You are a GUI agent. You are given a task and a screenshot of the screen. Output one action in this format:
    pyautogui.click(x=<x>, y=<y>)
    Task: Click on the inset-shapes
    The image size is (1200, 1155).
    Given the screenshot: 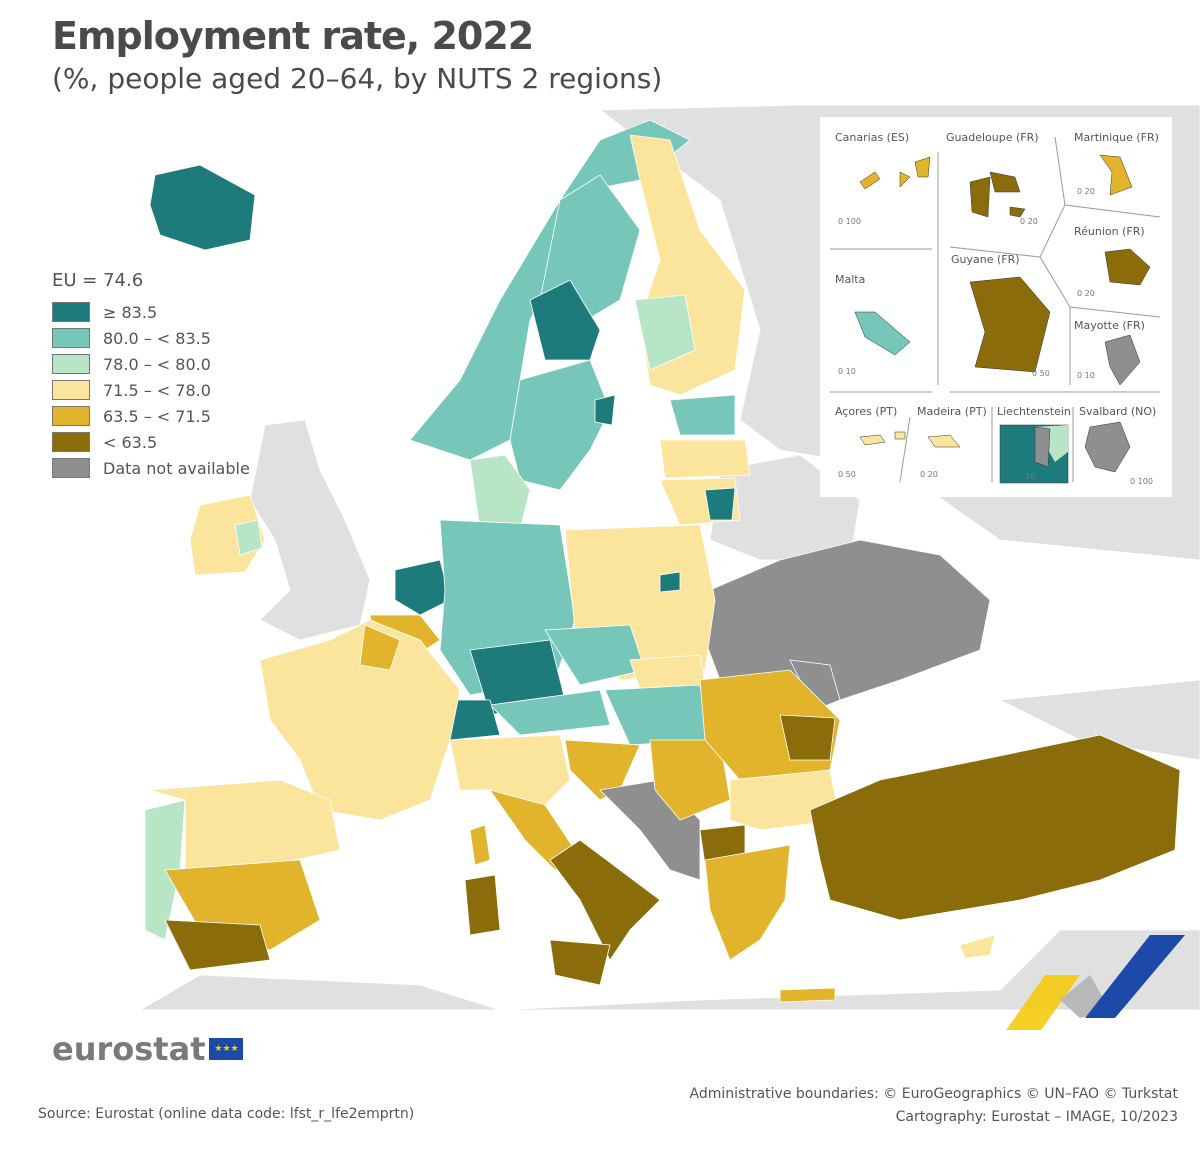 What is the action you would take?
    pyautogui.click(x=995, y=310)
    